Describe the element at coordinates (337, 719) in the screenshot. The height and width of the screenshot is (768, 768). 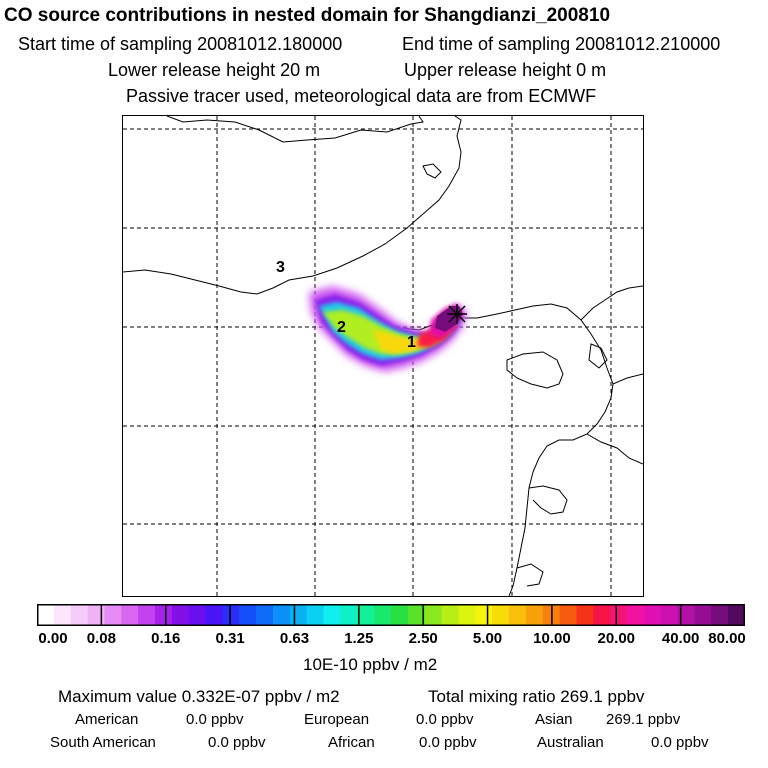
I see `region-european-name: European` at that location.